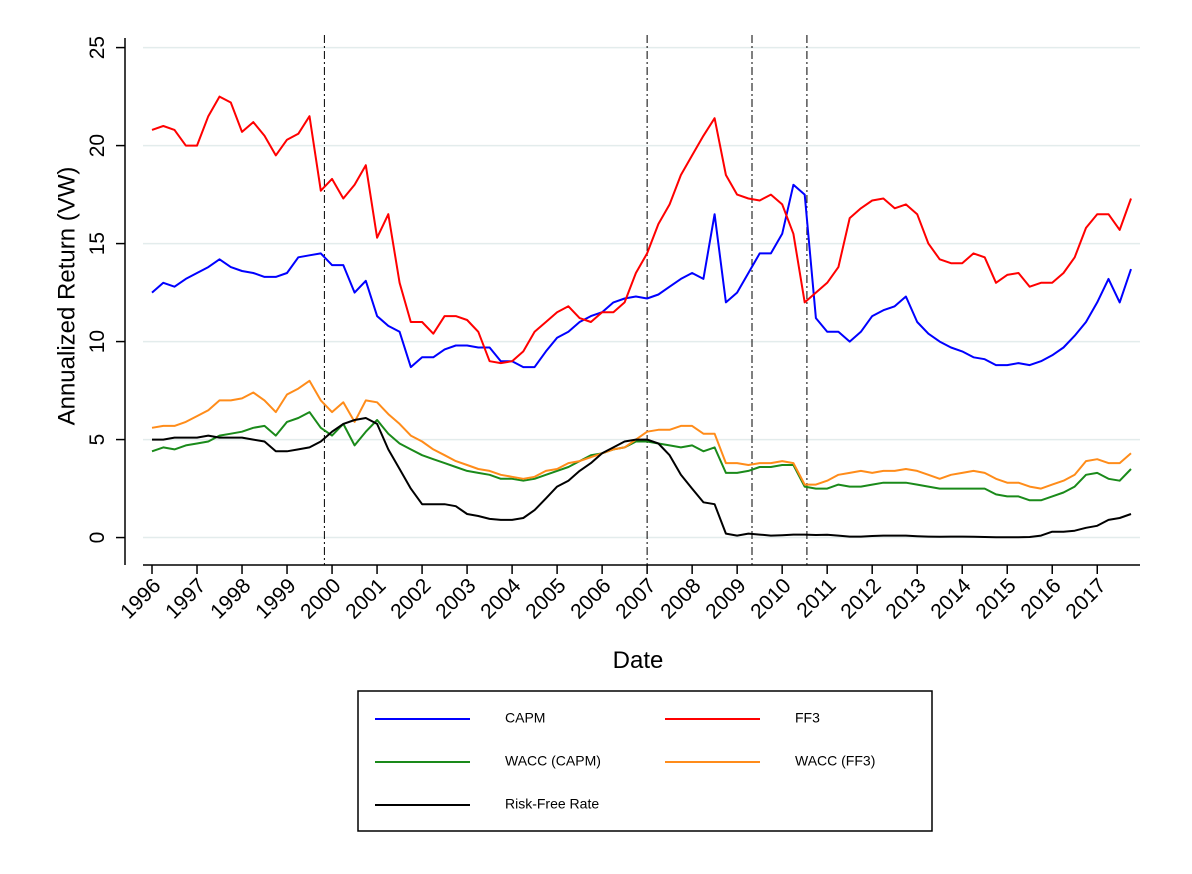 The width and height of the screenshot is (1192, 874). I want to click on y-tick-label: 15, so click(97, 243).